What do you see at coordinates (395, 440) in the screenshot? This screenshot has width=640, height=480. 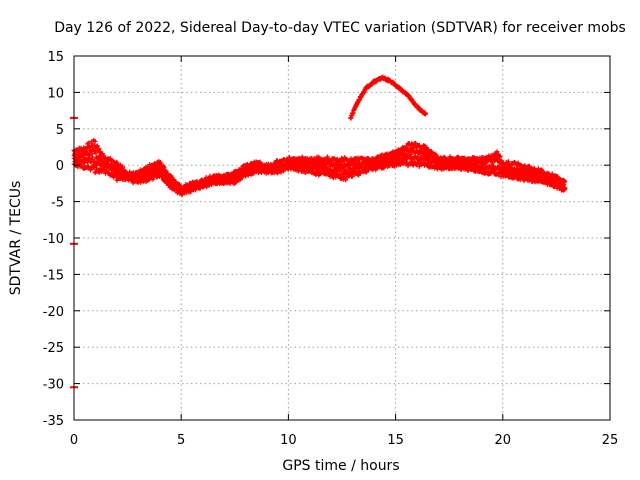 I see `x-tick-label: 15` at bounding box center [395, 440].